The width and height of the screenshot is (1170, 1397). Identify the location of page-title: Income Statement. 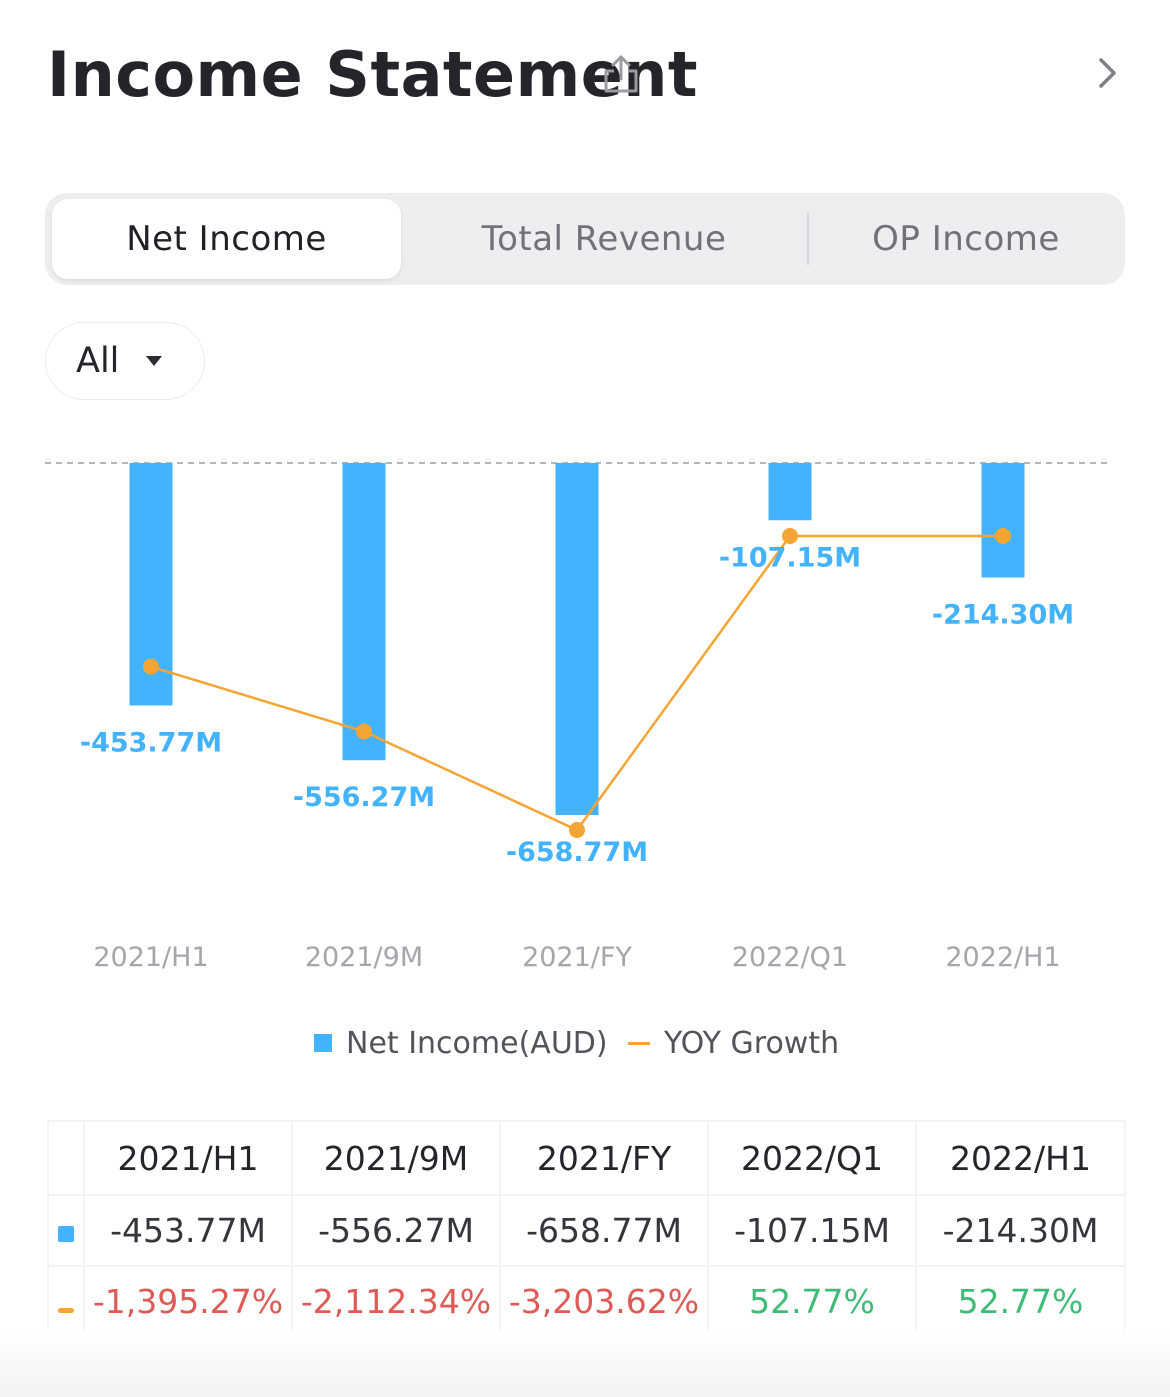
(373, 74).